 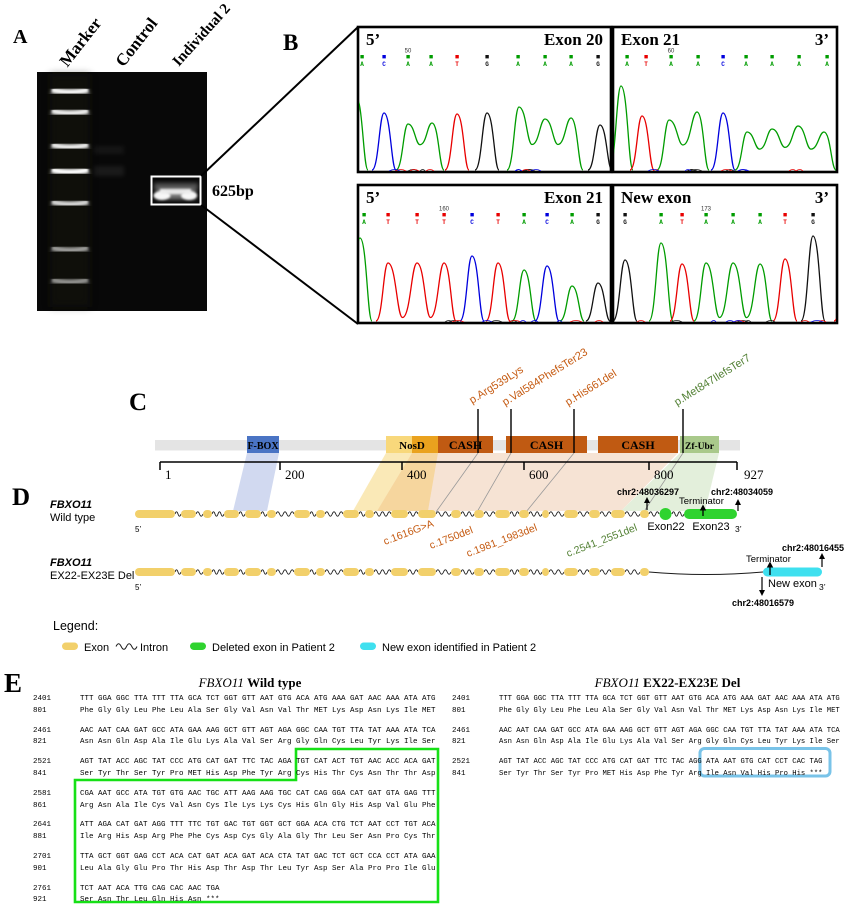 I want to click on svg-text: c.1616G>A, so click(x=409, y=533).